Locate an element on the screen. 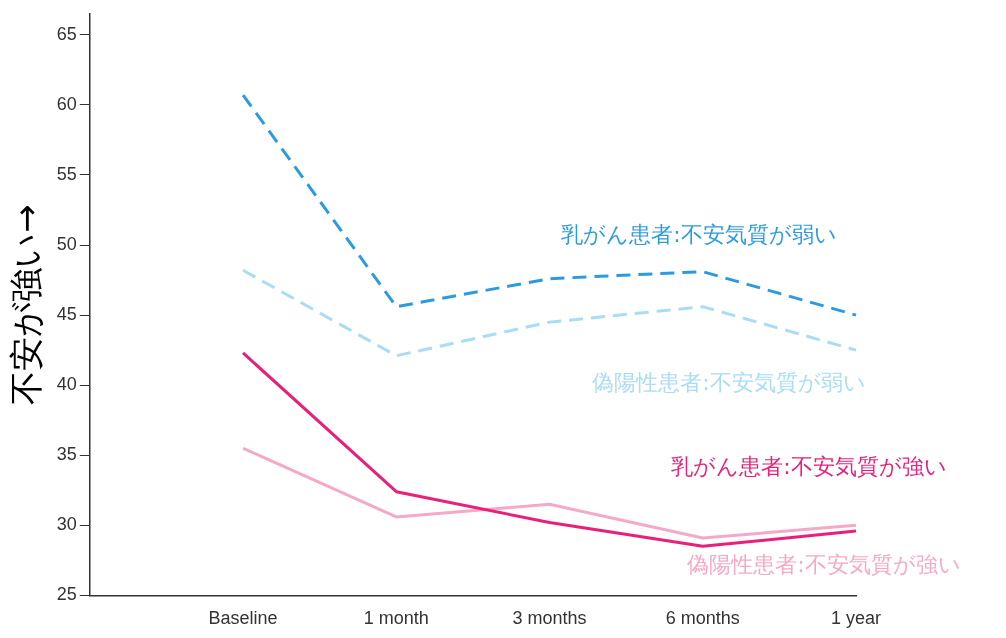  y-tick-label: 65 is located at coordinates (66, 33).